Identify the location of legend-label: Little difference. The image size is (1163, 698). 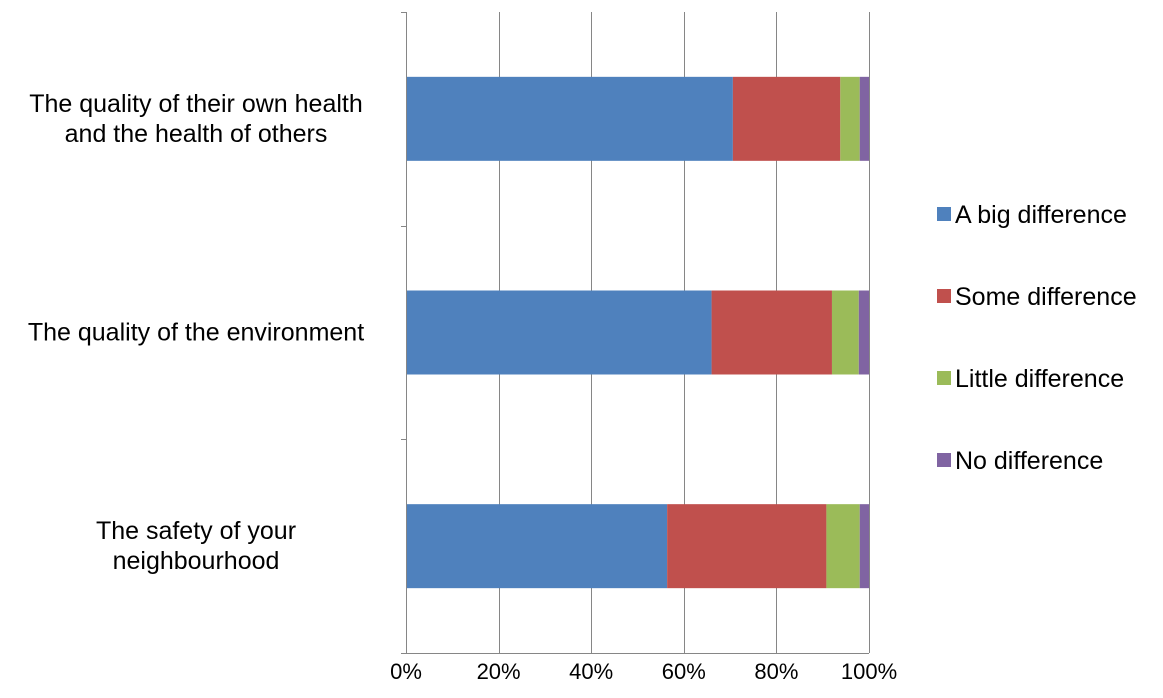
(1039, 379).